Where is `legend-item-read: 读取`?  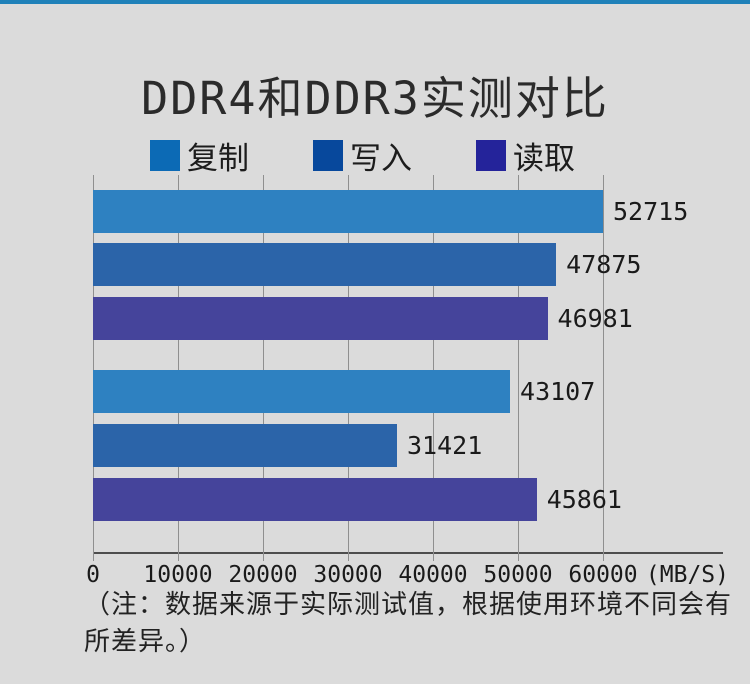 legend-item-read: 读取 is located at coordinates (525, 155).